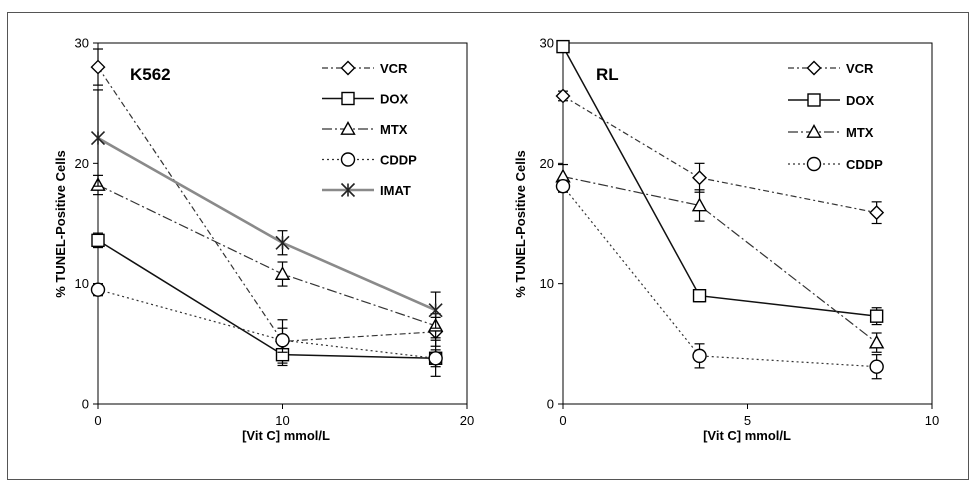 The height and width of the screenshot is (487, 977). What do you see at coordinates (467, 420) in the screenshot?
I see `x-tick-label: 20` at bounding box center [467, 420].